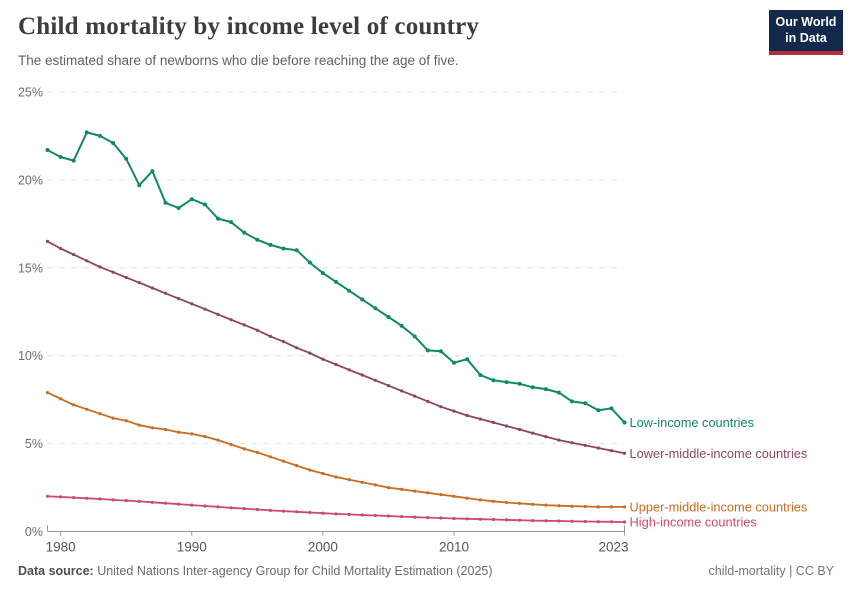 This screenshot has width=850, height=600. What do you see at coordinates (323, 547) in the screenshot?
I see `x-tick-label: 2000` at bounding box center [323, 547].